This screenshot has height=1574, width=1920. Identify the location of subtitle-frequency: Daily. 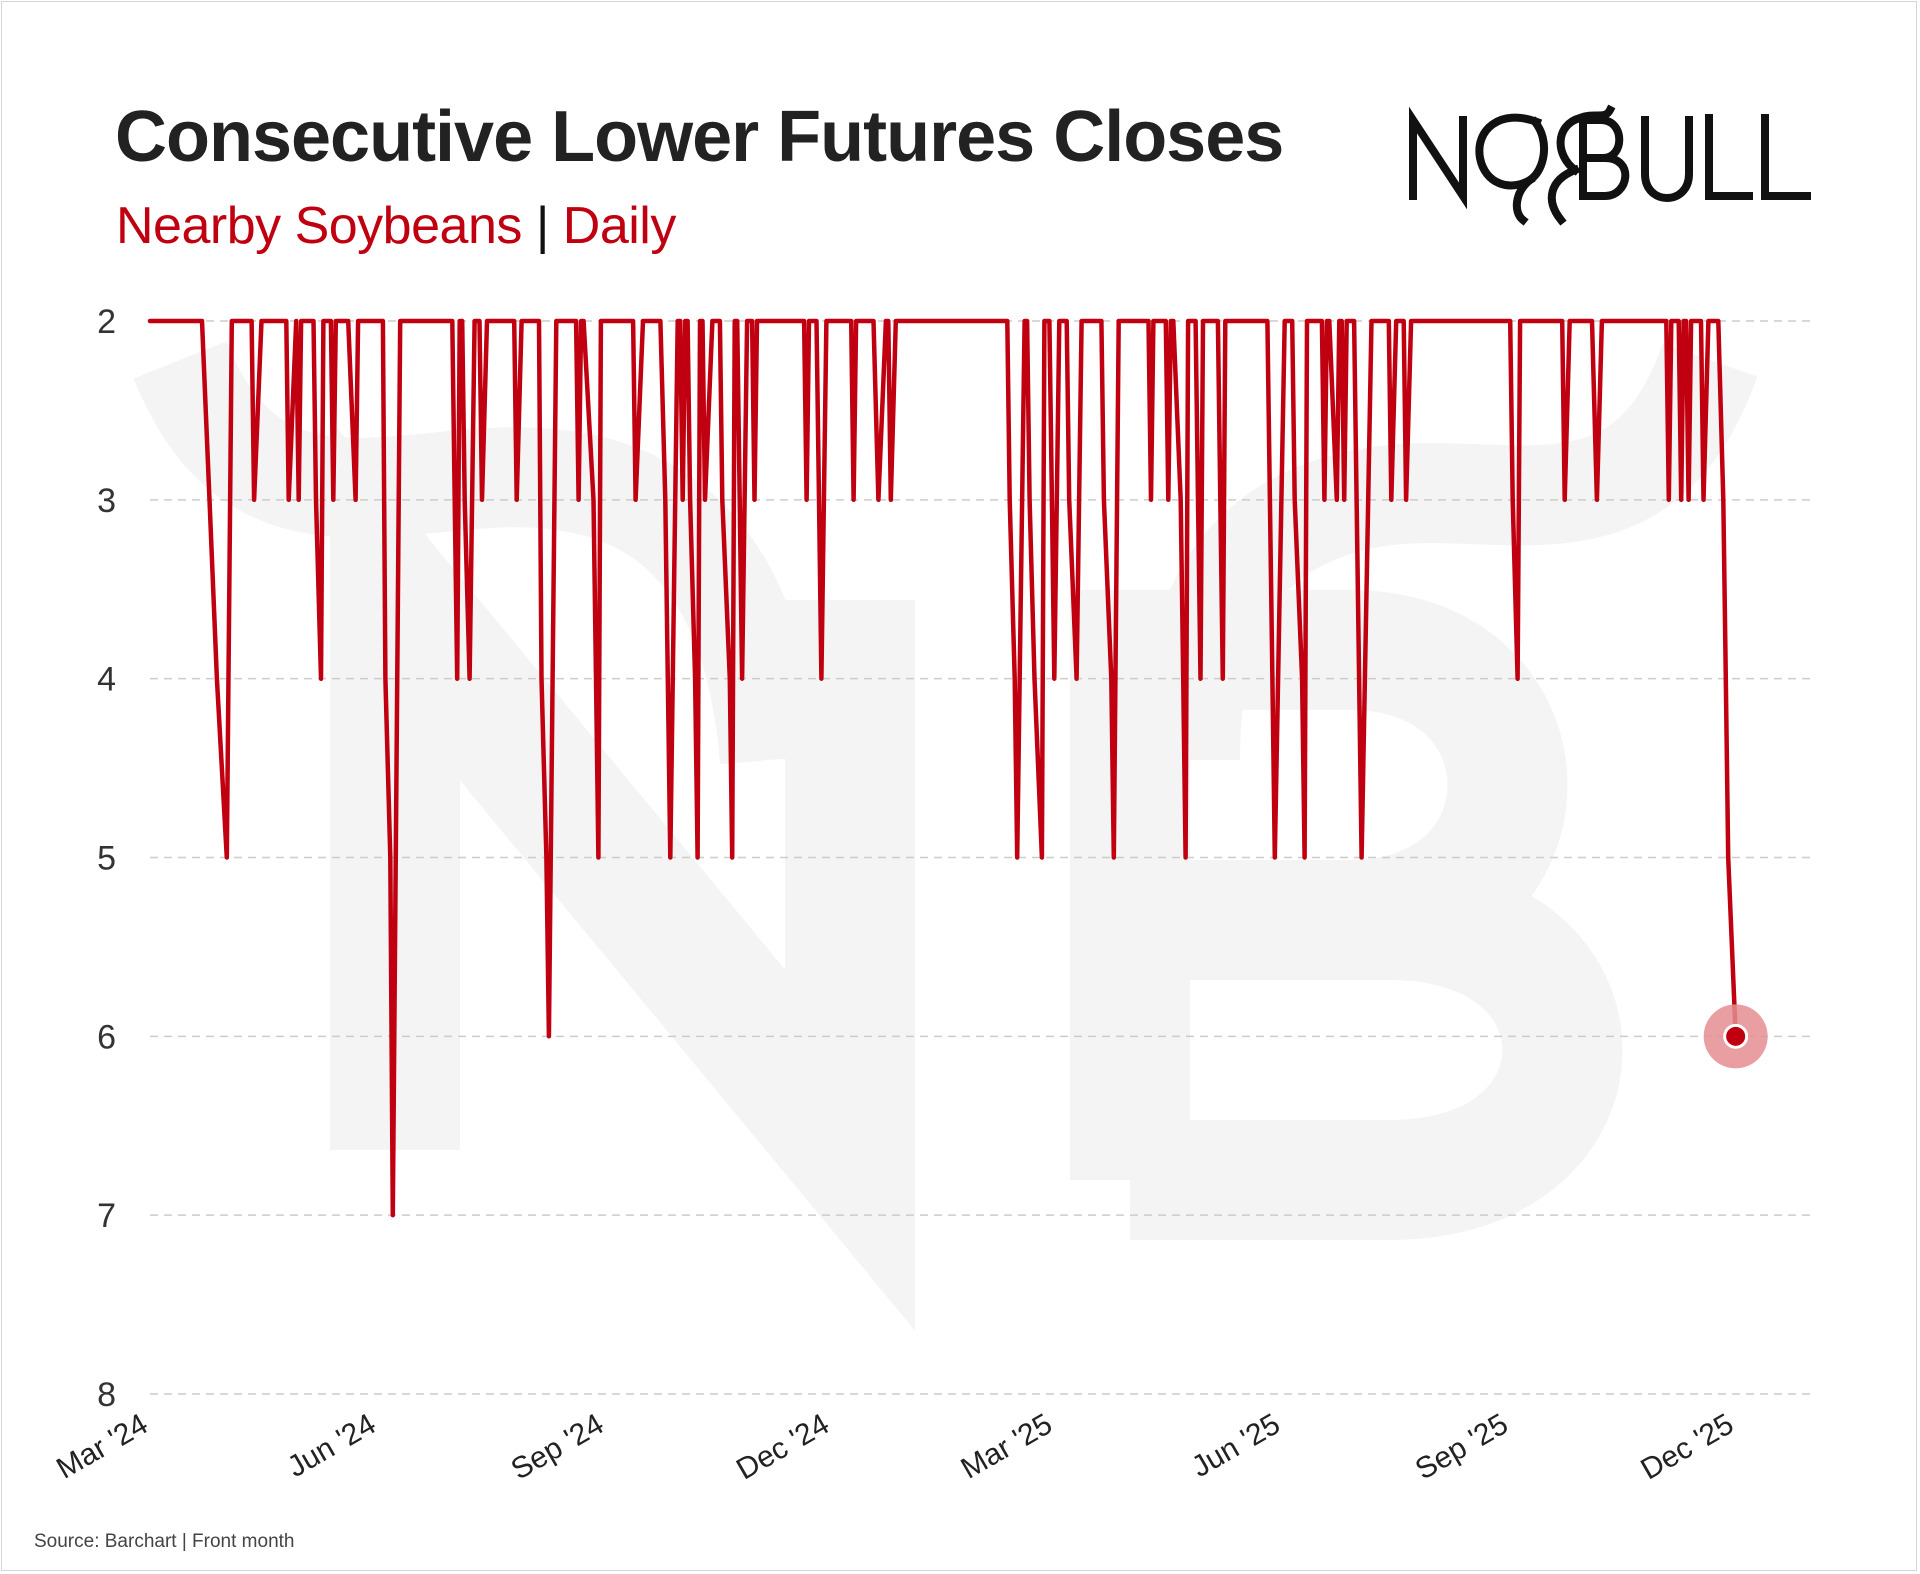
(619, 226).